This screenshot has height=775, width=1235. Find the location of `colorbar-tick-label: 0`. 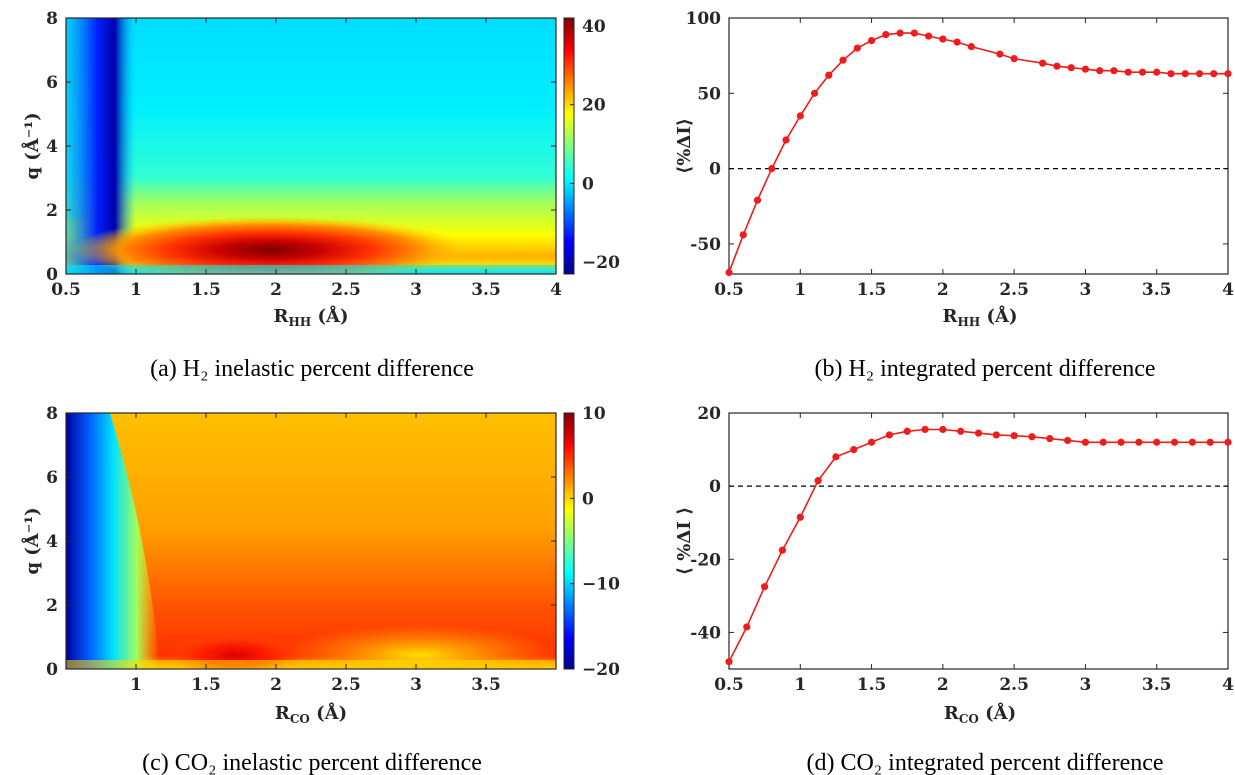

colorbar-tick-label: 0 is located at coordinates (588, 499).